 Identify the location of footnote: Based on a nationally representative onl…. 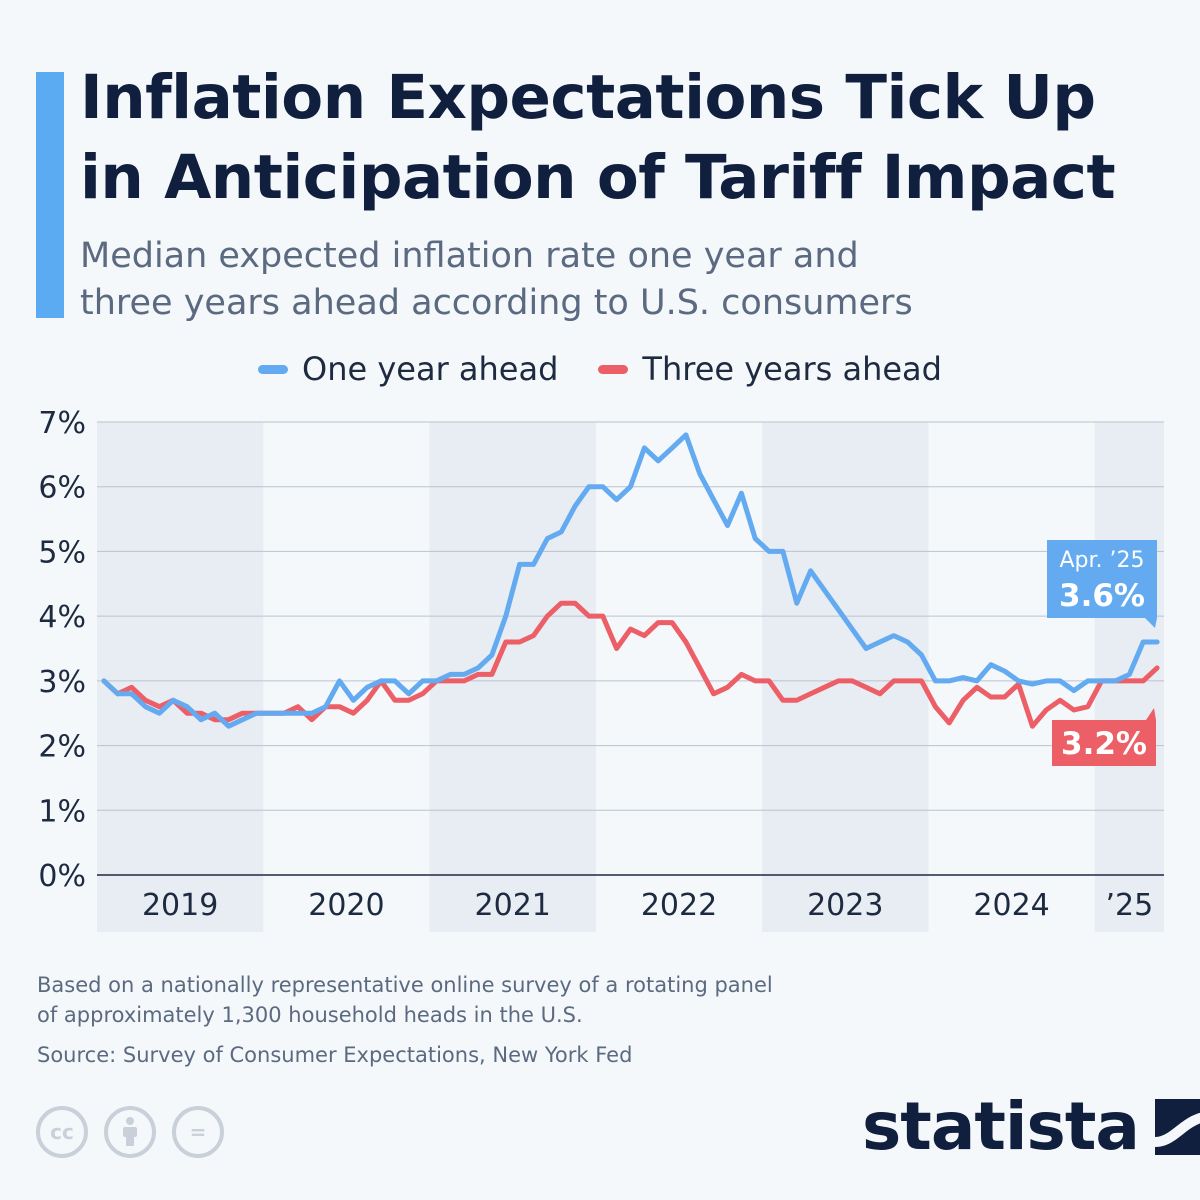
(487, 1000).